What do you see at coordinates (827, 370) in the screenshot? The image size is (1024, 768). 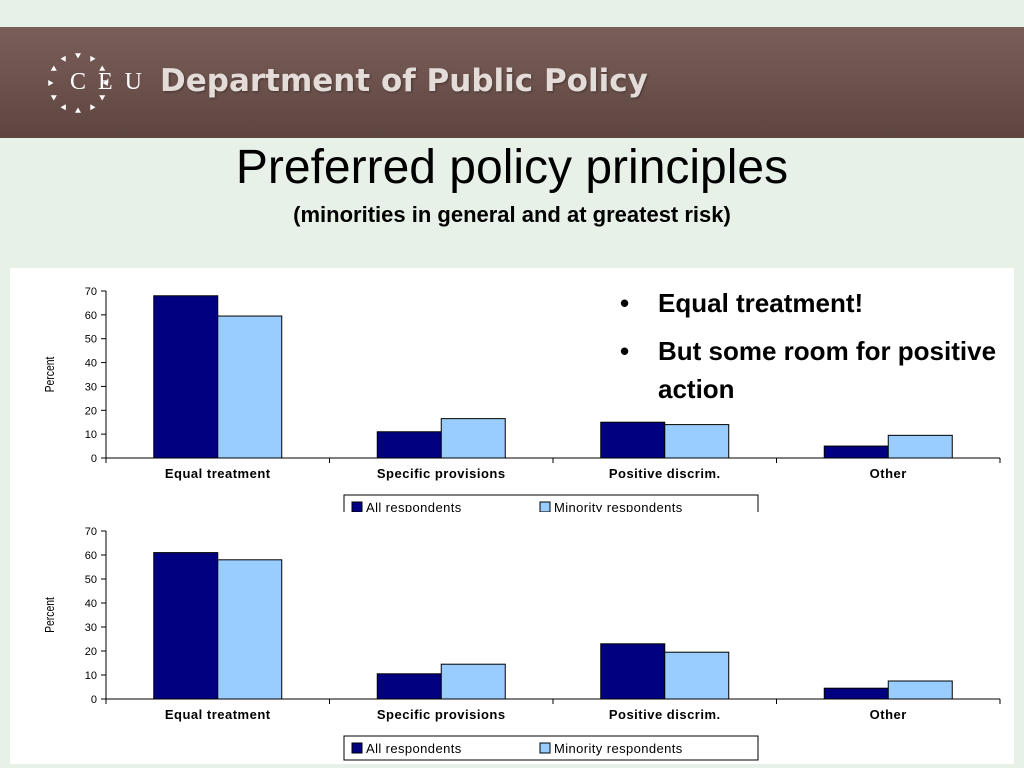 I see `bullet-text: But some room for positive action` at bounding box center [827, 370].